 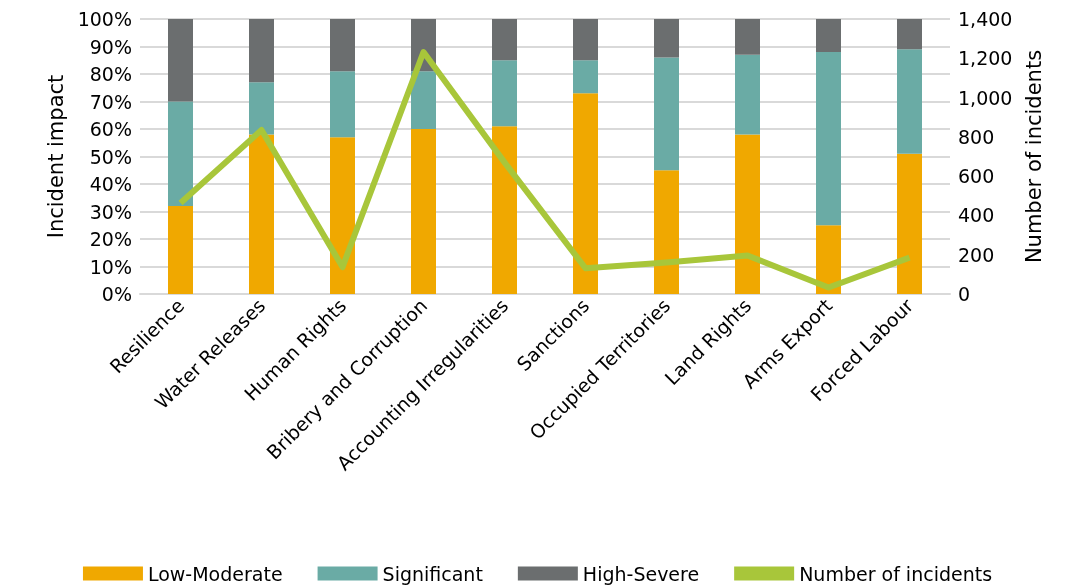 I want to click on y-tick-label: 100%, so click(x=104, y=19).